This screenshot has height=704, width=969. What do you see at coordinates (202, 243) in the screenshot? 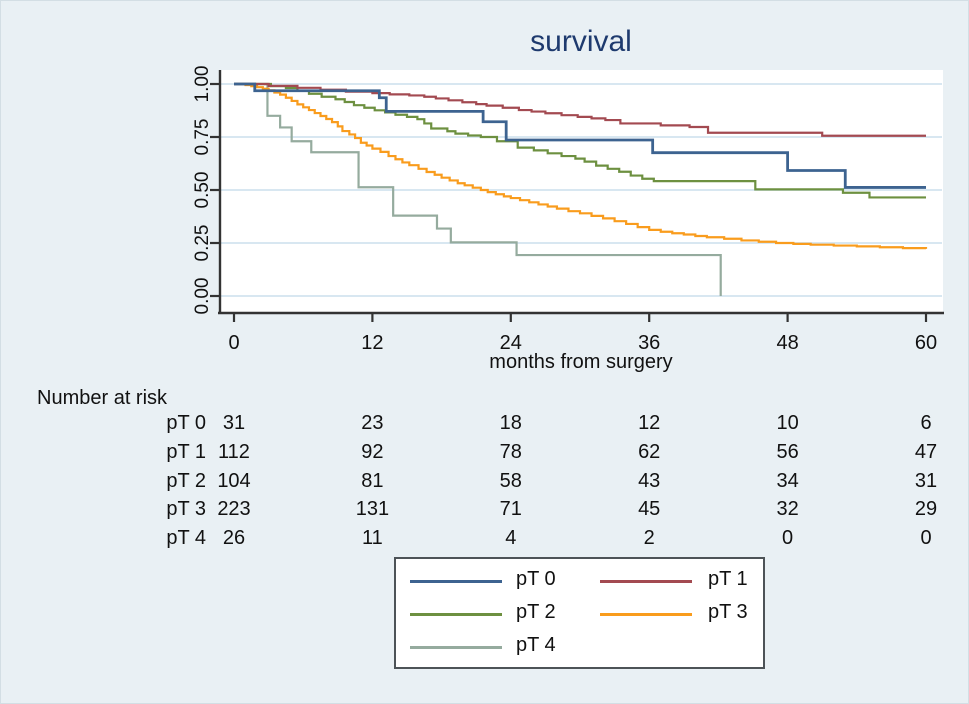
I see `y-tick-label: 0.25` at bounding box center [202, 243].